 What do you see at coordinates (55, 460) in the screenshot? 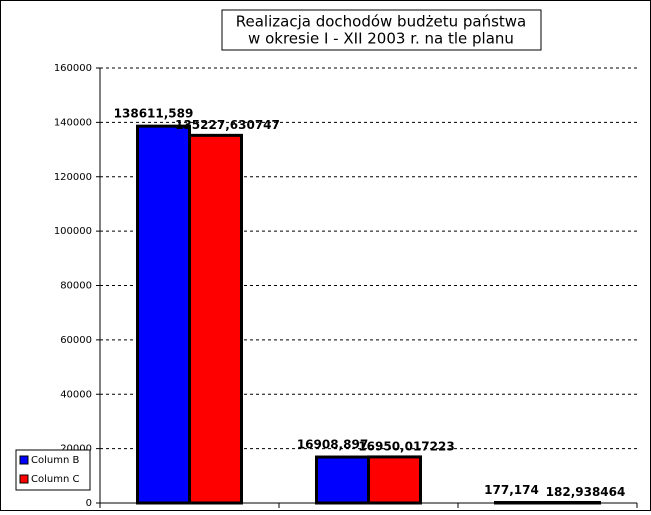
I see `legend-label: Column B` at bounding box center [55, 460].